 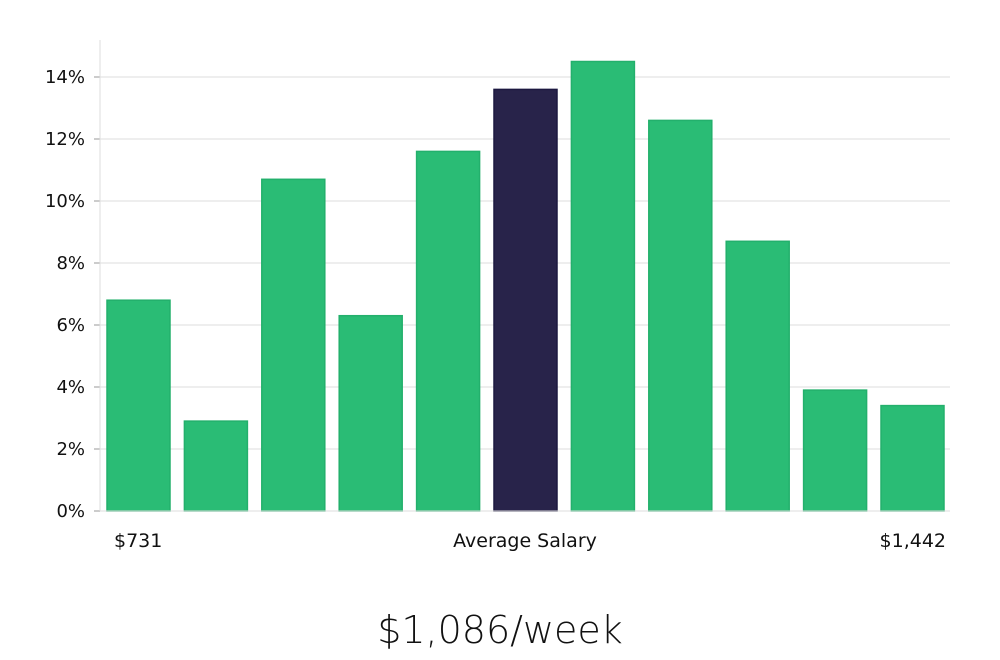 What do you see at coordinates (525, 300) in the screenshot?
I see `bar-average-salary` at bounding box center [525, 300].